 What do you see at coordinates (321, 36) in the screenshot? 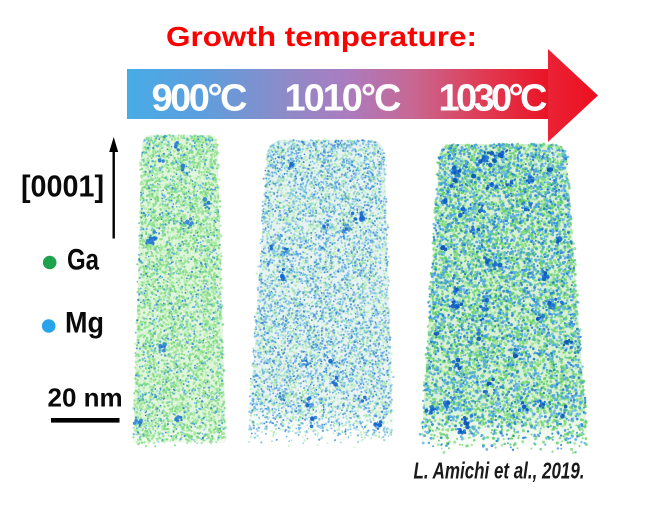
I see `svg-text: Growth temperature:` at bounding box center [321, 36].